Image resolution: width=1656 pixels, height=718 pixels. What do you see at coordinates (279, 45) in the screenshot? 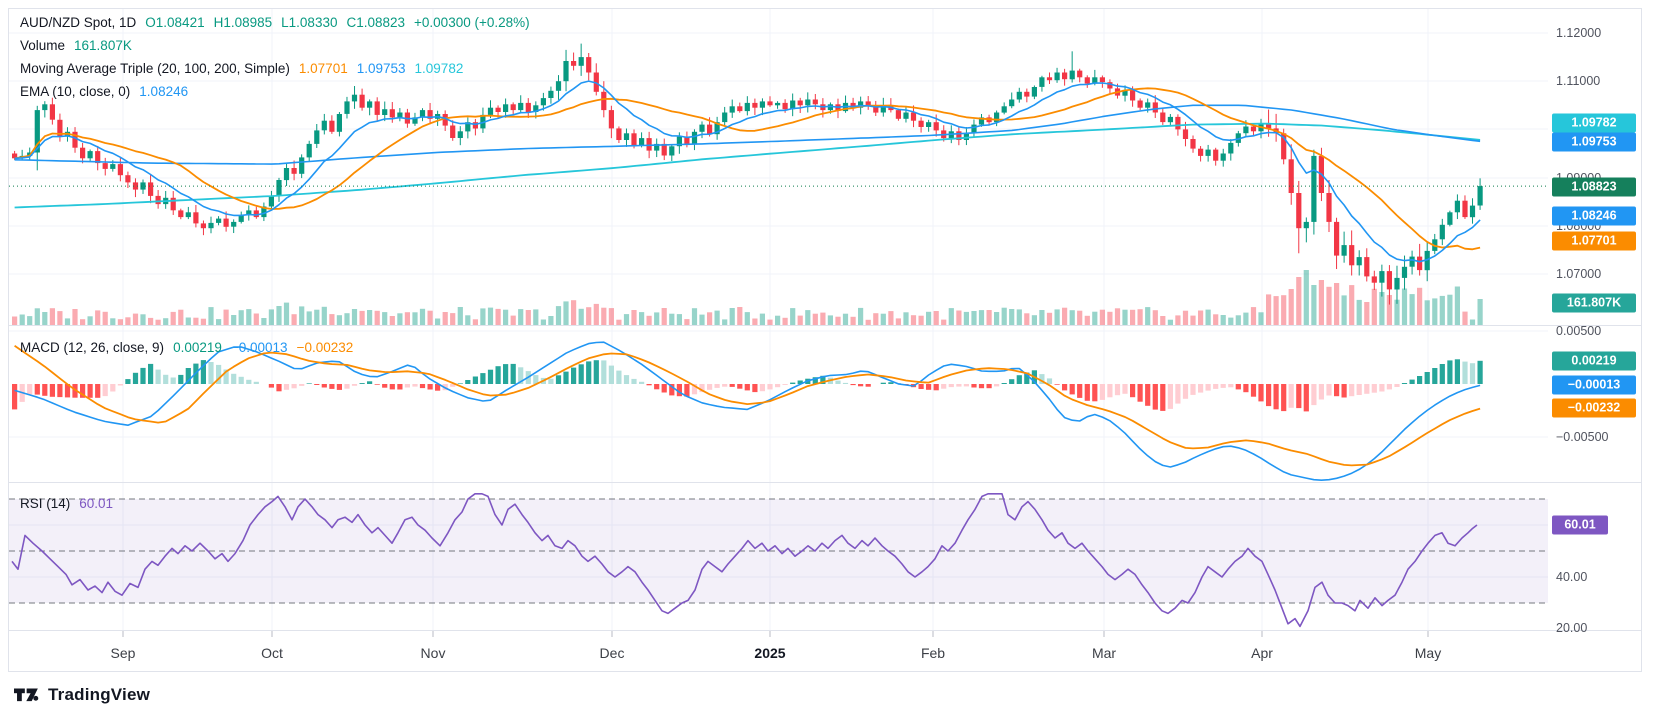
I see `volume-row: Volume 161.807K` at bounding box center [279, 45].